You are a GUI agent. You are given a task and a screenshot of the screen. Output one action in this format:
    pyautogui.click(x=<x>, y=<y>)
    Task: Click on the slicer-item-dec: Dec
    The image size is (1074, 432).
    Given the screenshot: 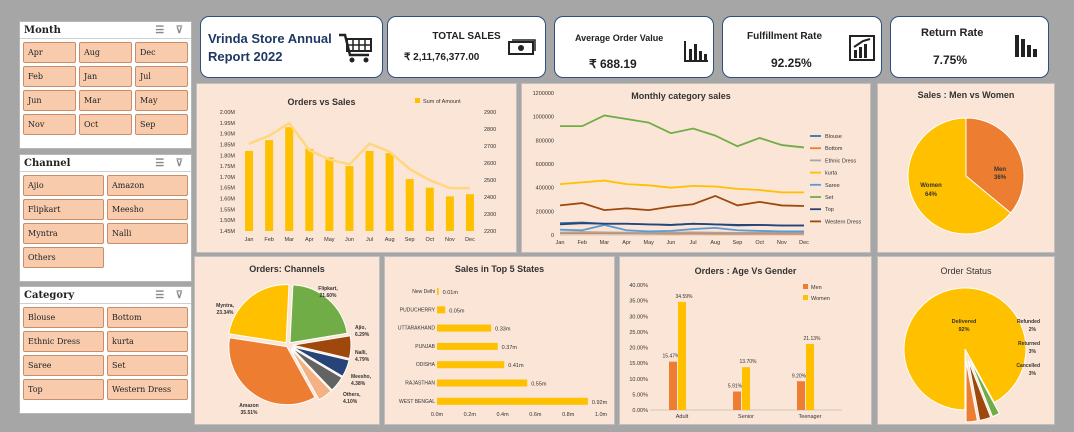 What is the action you would take?
    pyautogui.click(x=161, y=52)
    